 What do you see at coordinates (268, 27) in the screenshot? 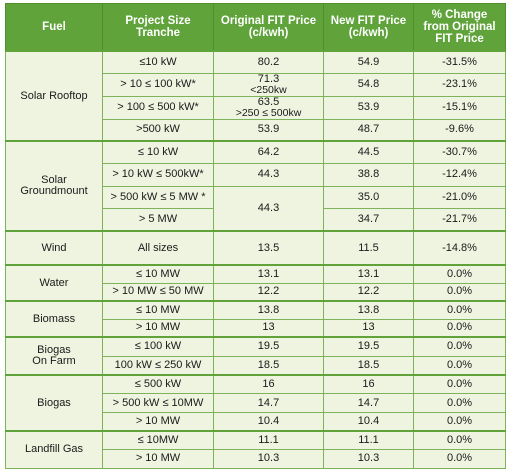
I see `header-cell: Original FIT Price (c/kwh)` at bounding box center [268, 27].